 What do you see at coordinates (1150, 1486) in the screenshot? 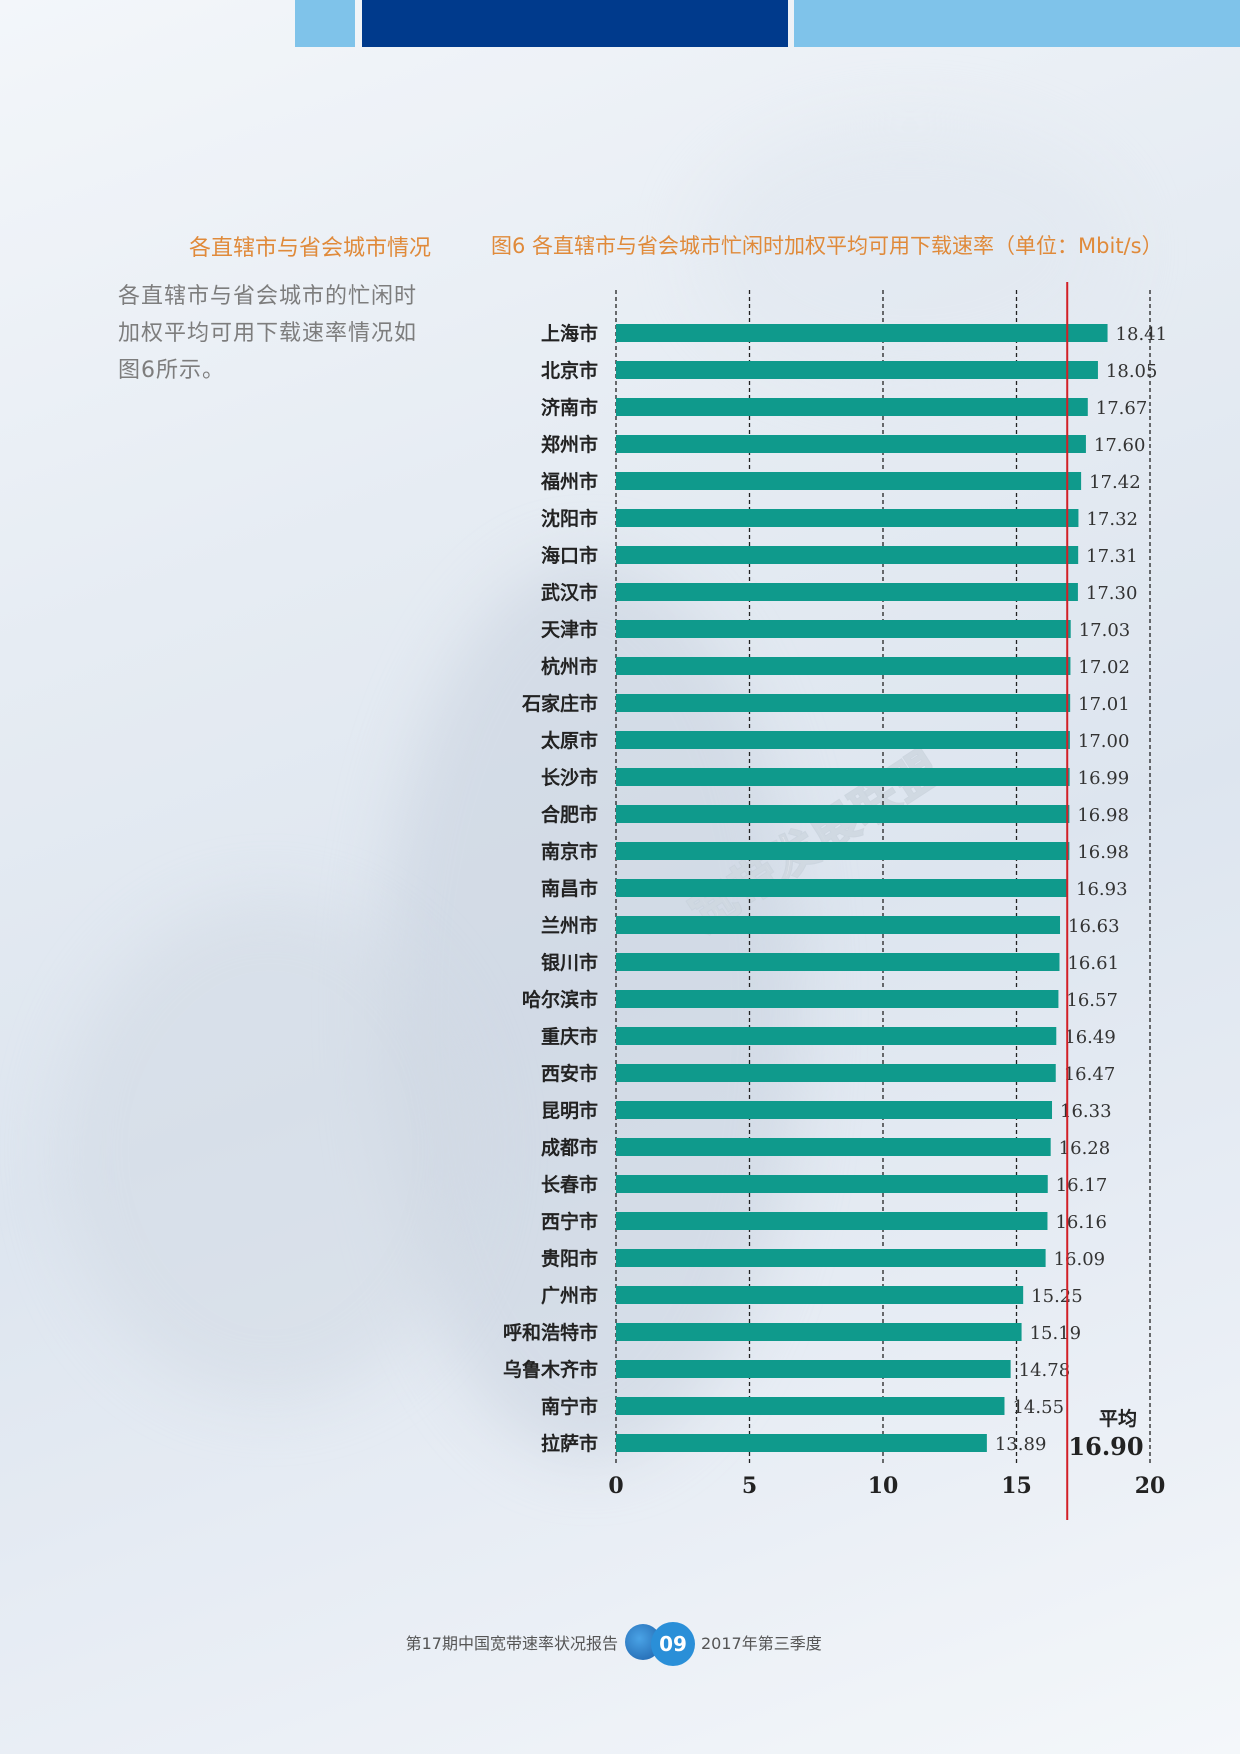
I see `x-tick-label: 20` at bounding box center [1150, 1486].